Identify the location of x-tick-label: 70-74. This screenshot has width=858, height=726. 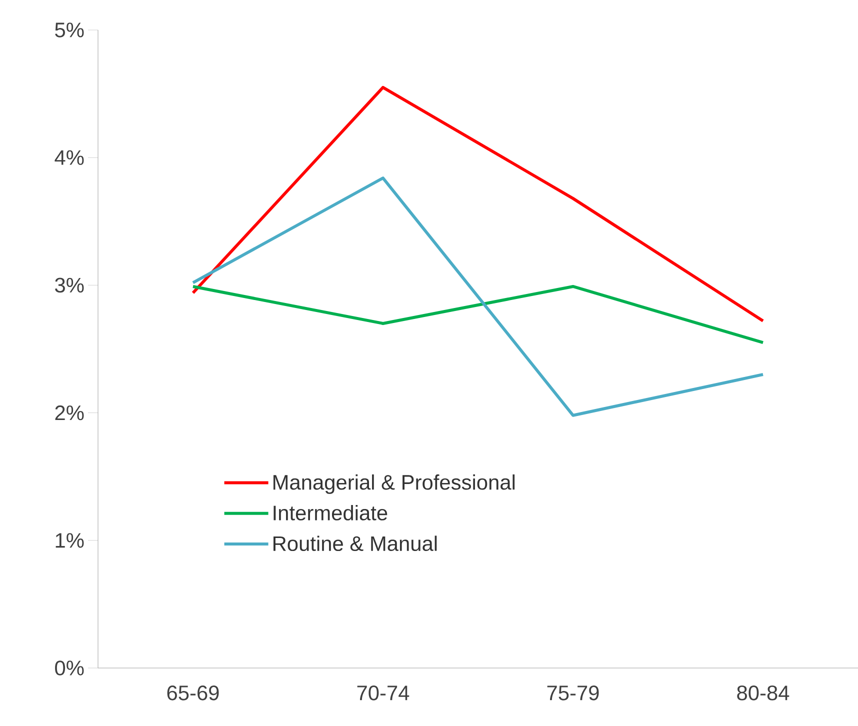
(383, 693).